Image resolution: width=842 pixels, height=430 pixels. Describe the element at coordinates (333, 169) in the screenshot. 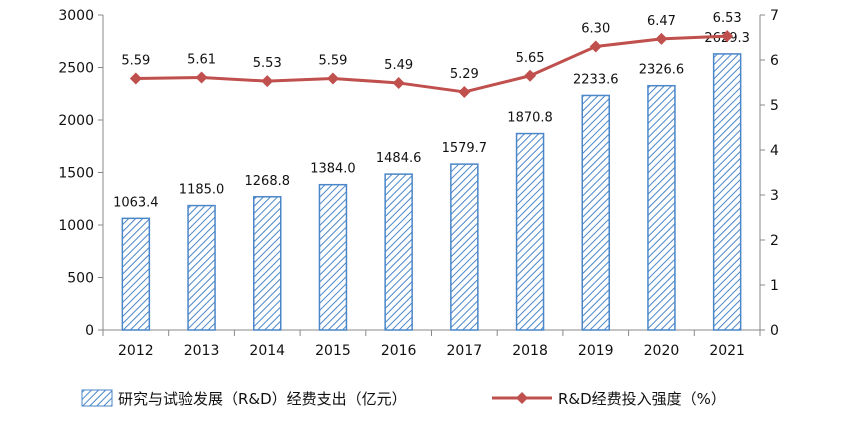

I see `bar-data-label: 1384.0` at that location.